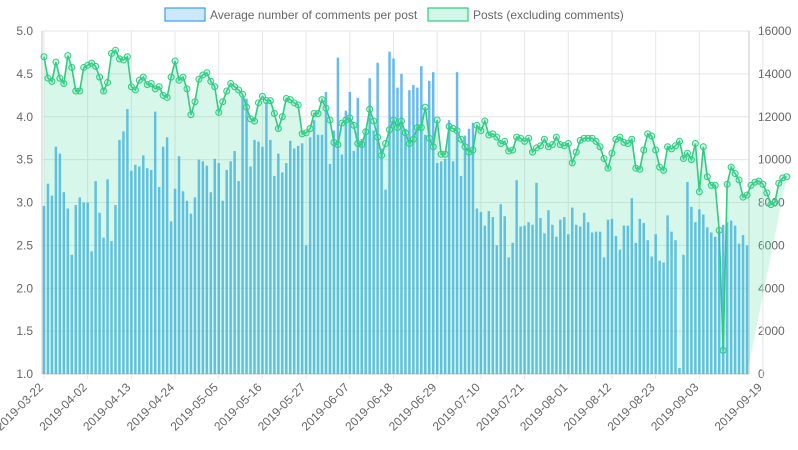 This screenshot has width=798, height=450. Describe the element at coordinates (548, 15) in the screenshot. I see `legend-label: Posts (excluding comments)` at that location.